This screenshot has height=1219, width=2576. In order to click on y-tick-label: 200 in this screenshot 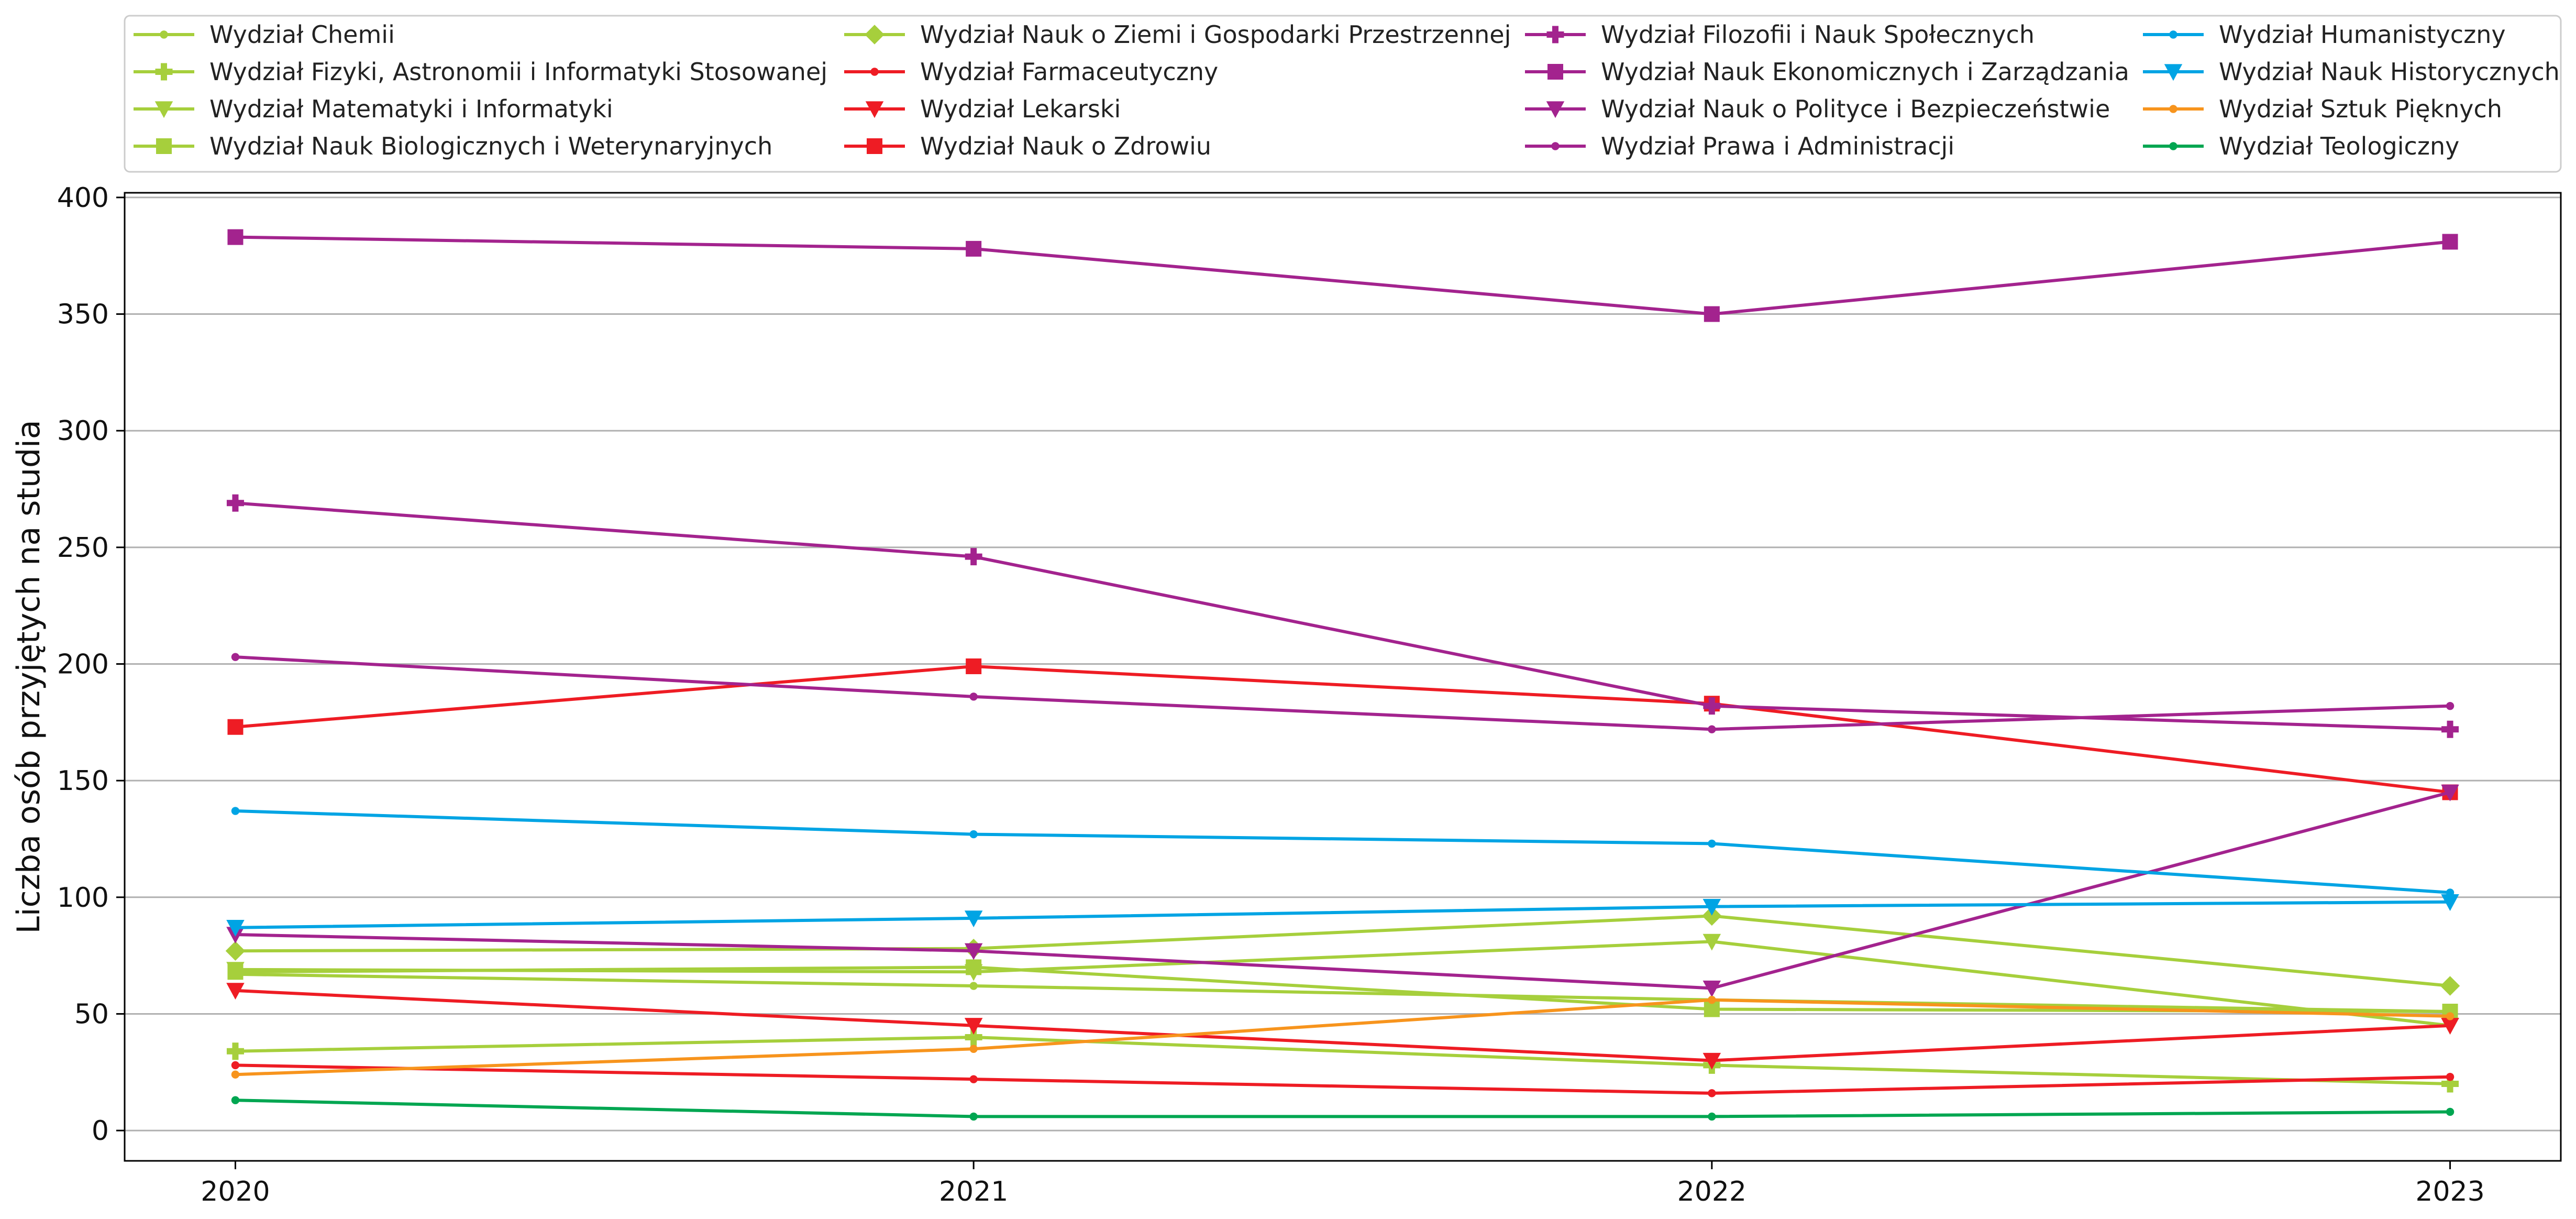, I will do `click(83, 664)`.